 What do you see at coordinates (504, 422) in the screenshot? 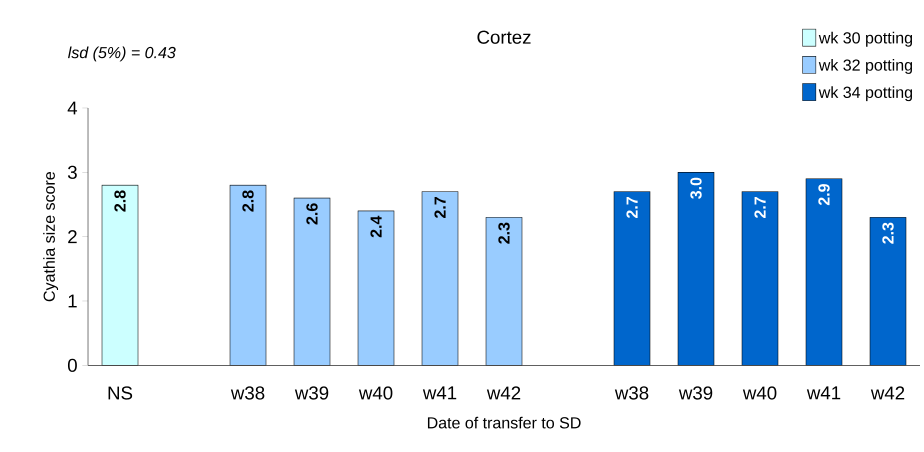
I see `x-axis-title: Date of transfer to SD` at bounding box center [504, 422].